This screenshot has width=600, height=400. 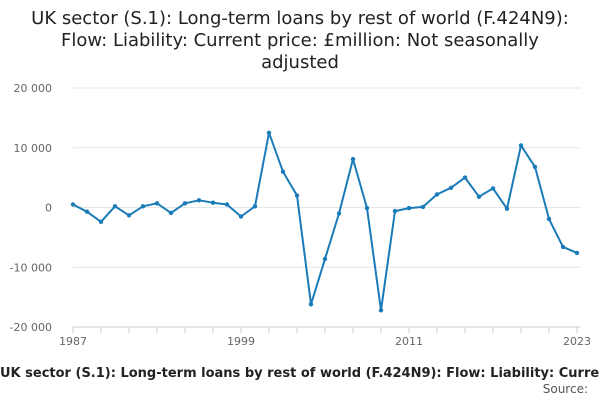 I want to click on x-tick-label: 1999, so click(x=241, y=341).